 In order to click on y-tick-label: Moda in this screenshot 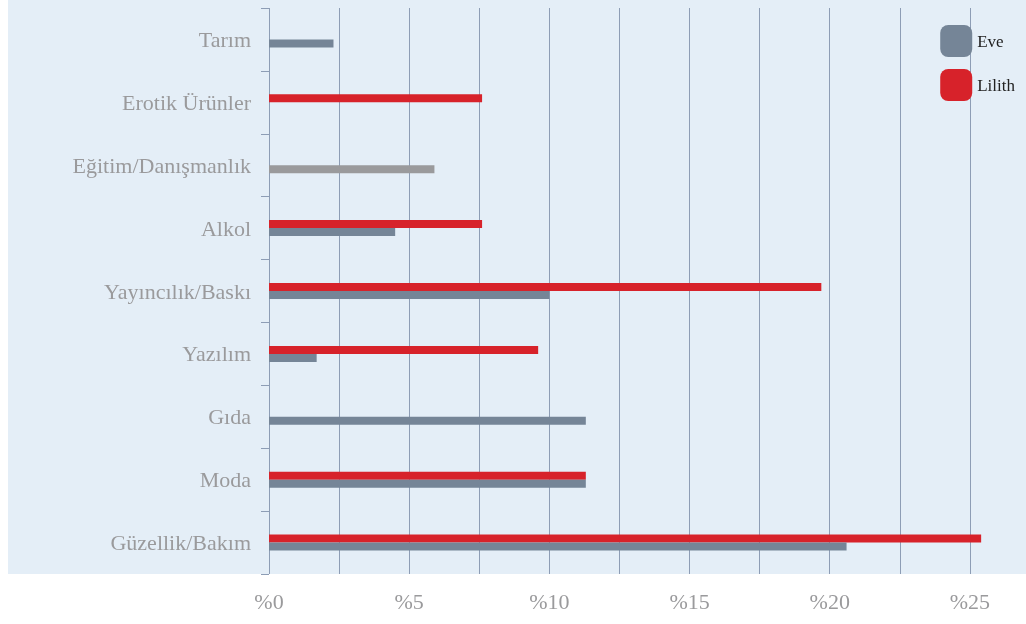, I will do `click(225, 480)`.